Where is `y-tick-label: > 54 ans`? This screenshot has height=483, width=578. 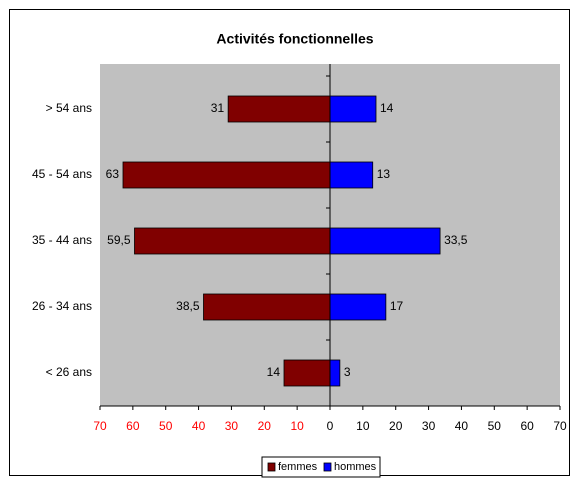 y-tick-label: > 54 ans is located at coordinates (69, 108).